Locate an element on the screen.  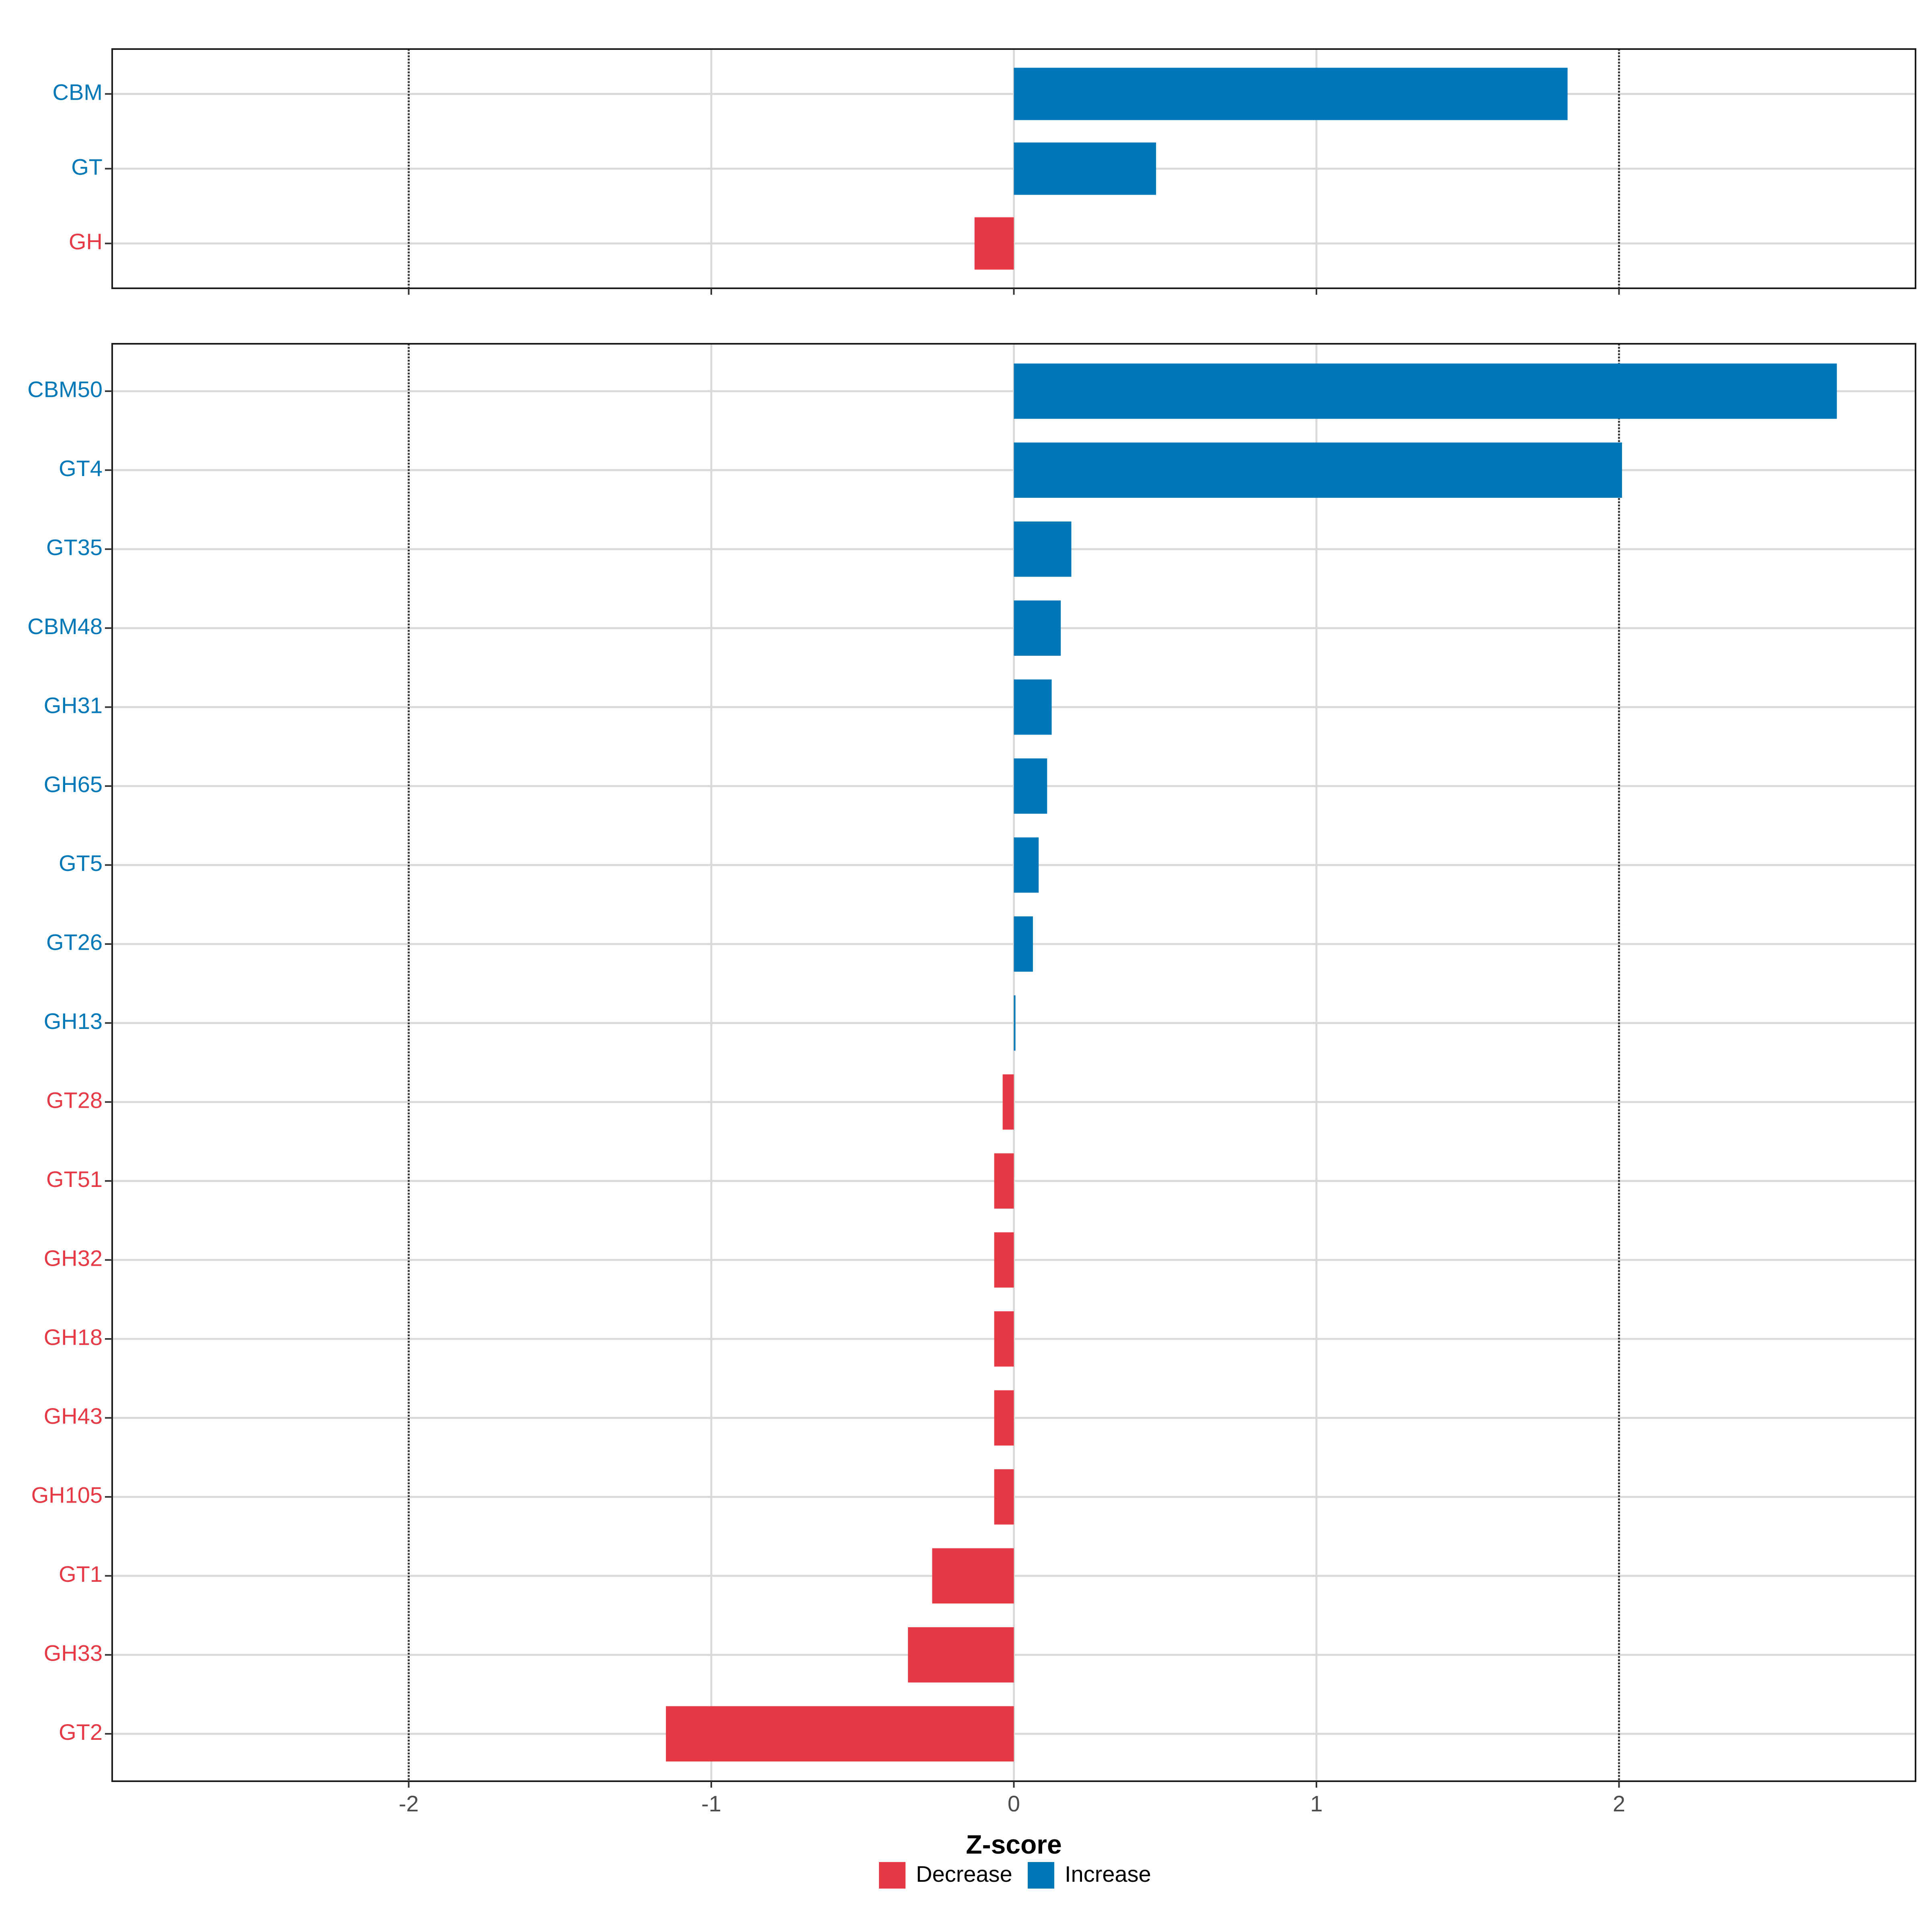
y-tick-label-GH18: GH18 is located at coordinates (73, 1337).